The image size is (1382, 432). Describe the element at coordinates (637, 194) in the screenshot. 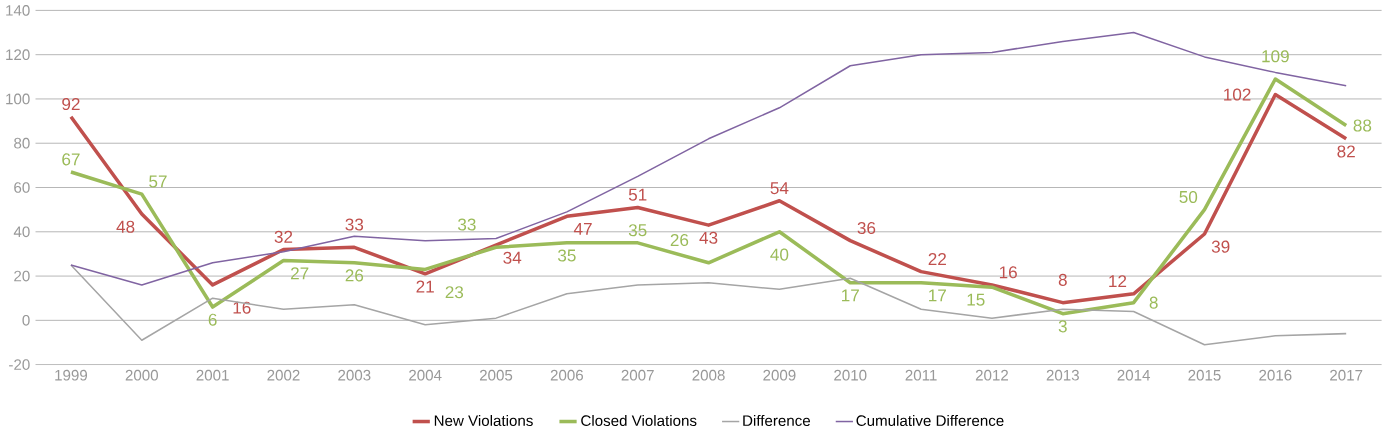

I see `data-label: 51` at that location.